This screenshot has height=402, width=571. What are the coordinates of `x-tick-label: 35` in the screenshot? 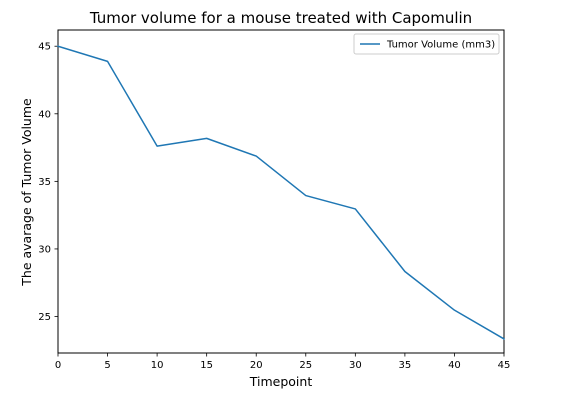 It's located at (405, 365).